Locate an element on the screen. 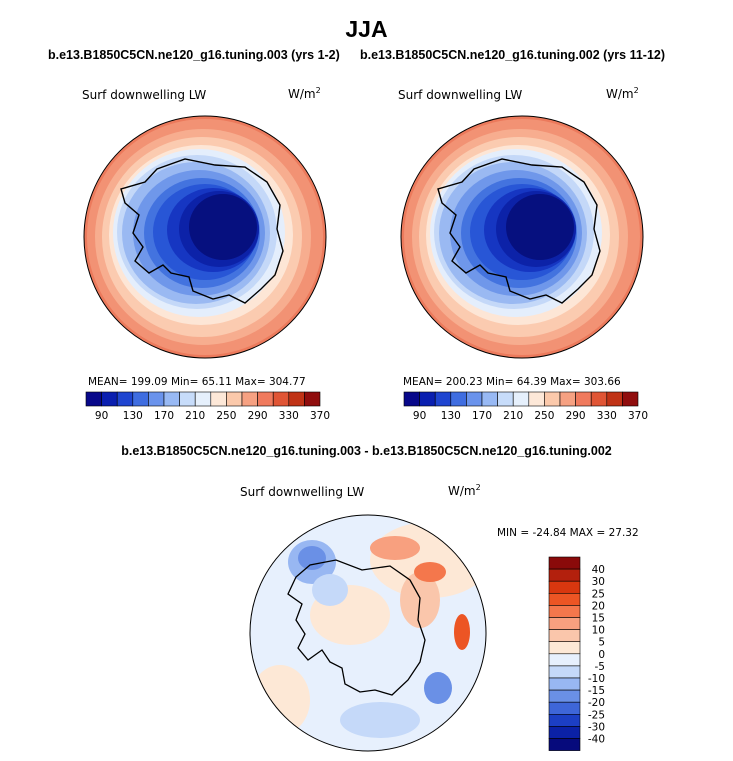 The image size is (733, 761). difference-units: W/m2 is located at coordinates (464, 490).